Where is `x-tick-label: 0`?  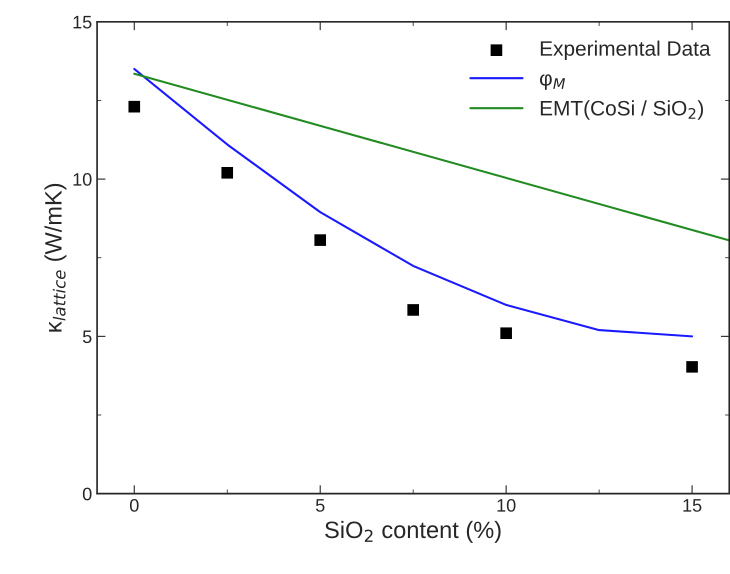
x-tick-label: 0 is located at coordinates (134, 505).